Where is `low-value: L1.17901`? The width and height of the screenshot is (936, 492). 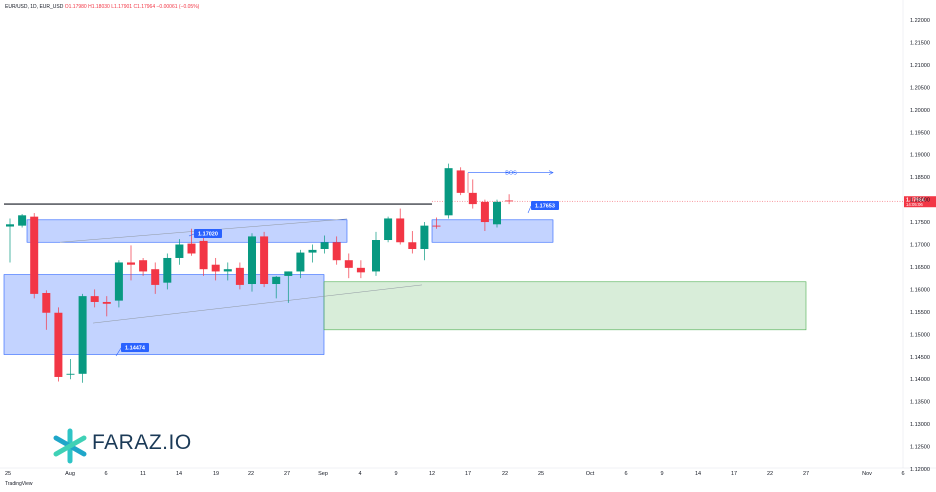 low-value: L1.17901 is located at coordinates (122, 7).